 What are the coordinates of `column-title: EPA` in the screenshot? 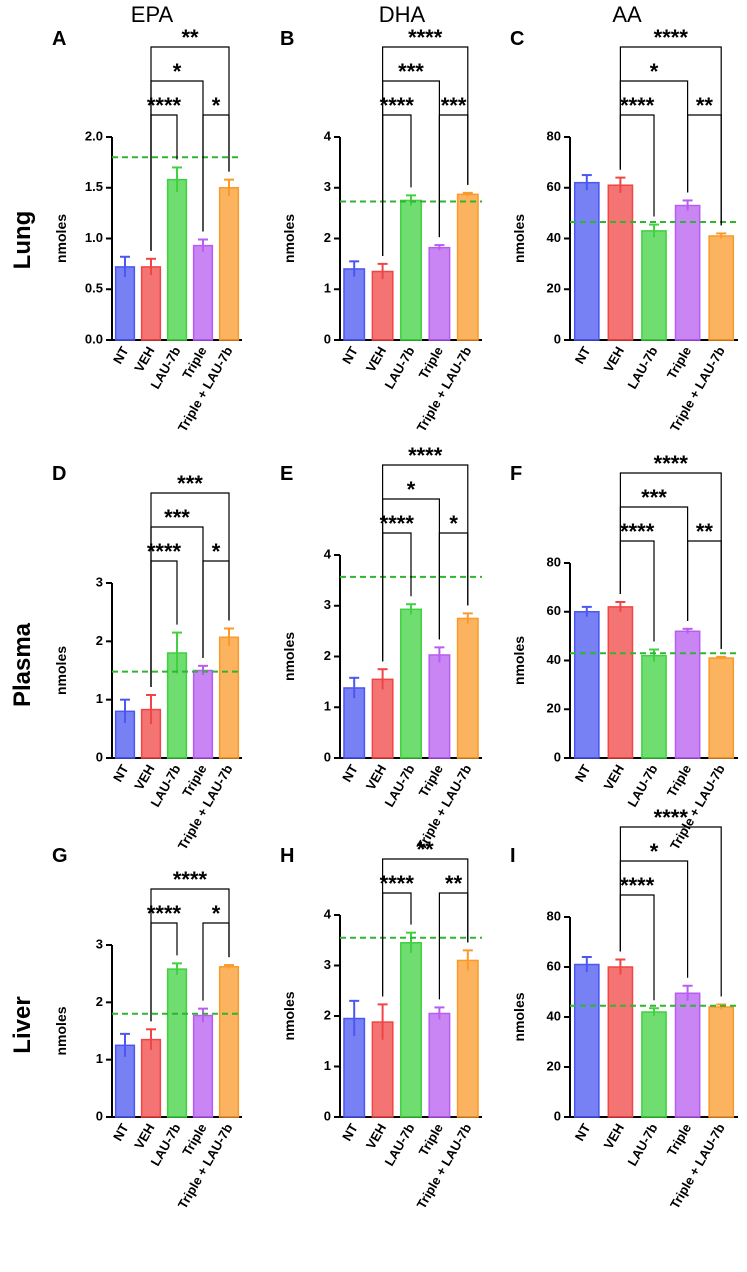 It's located at (152, 14).